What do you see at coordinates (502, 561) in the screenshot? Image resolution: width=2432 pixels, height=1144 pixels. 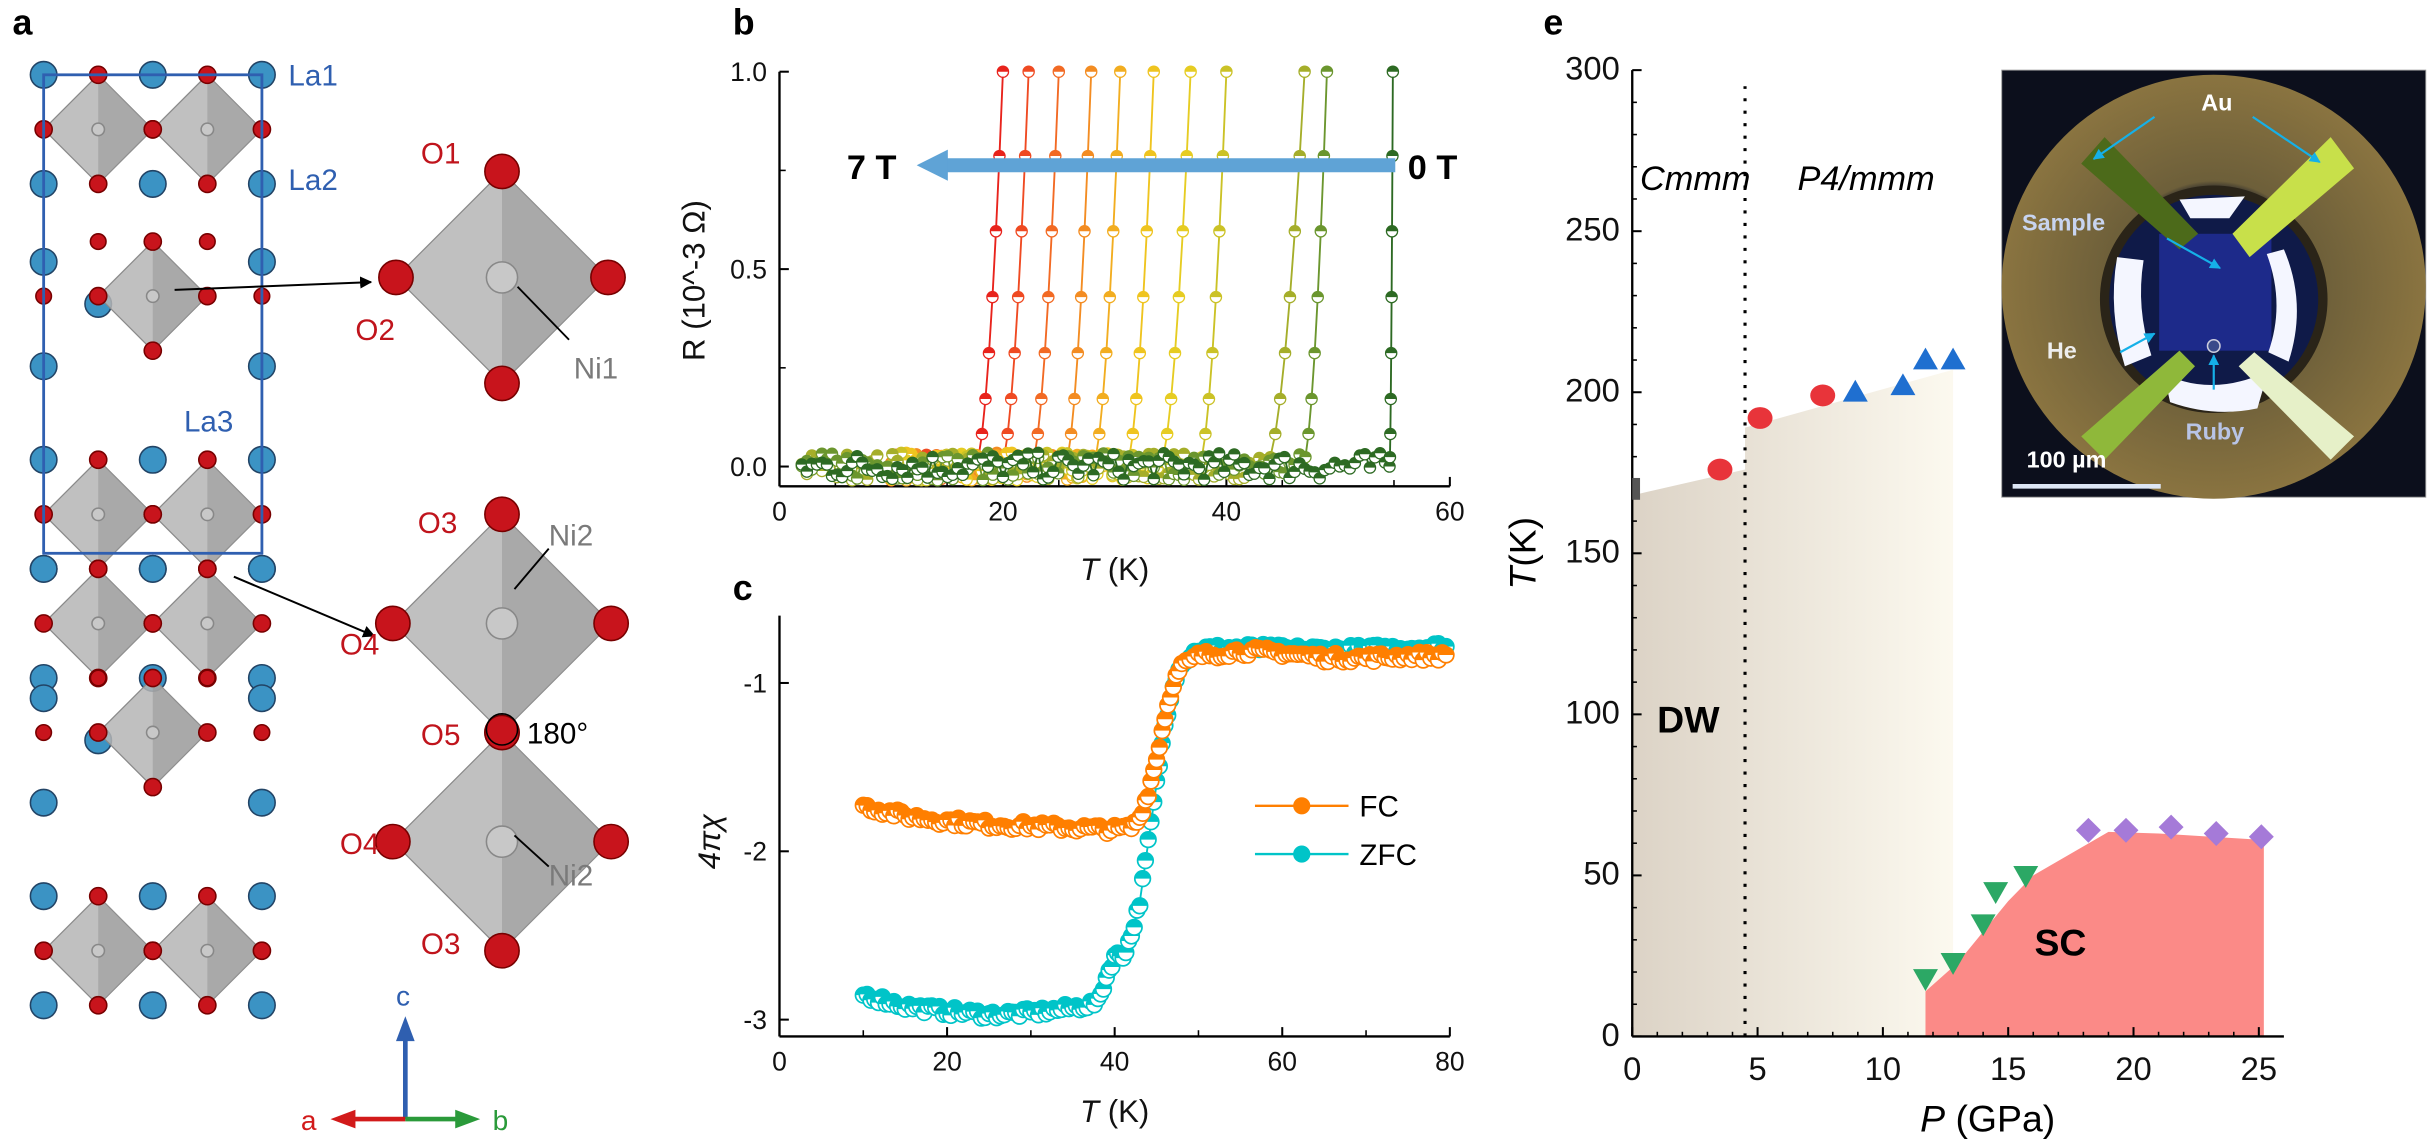 I see `octahedra-detail` at bounding box center [502, 561].